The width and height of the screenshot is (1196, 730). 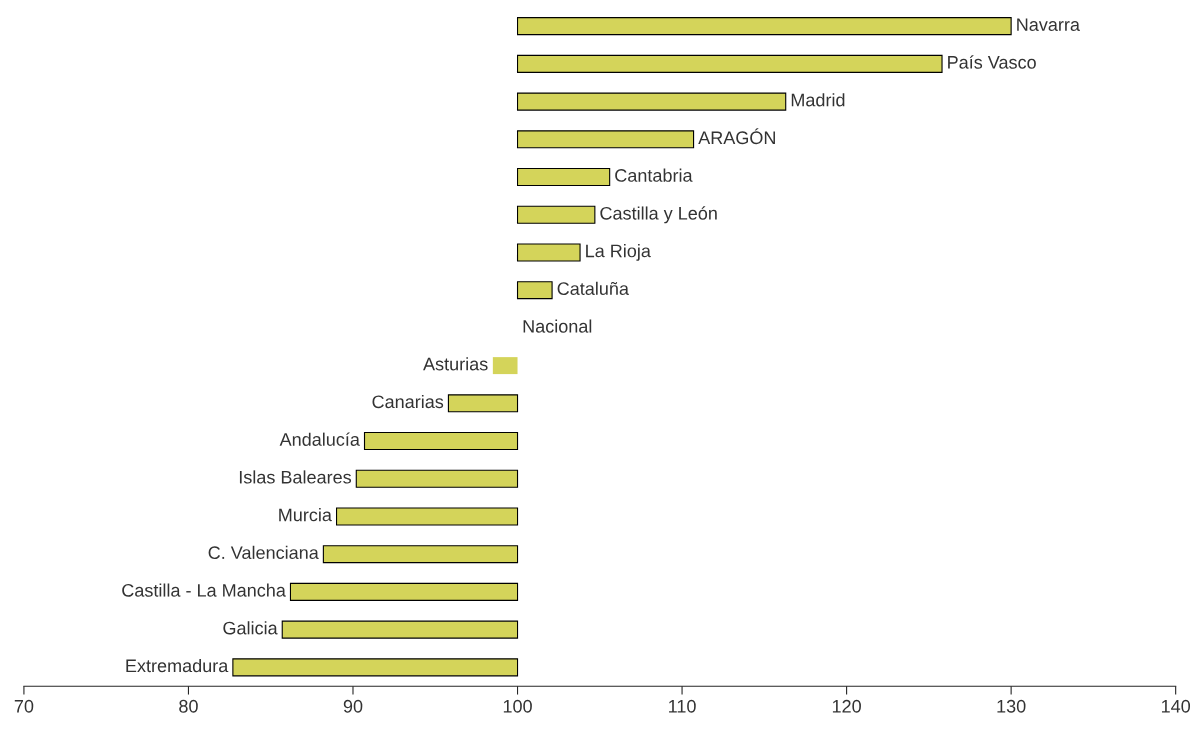 I want to click on y-tick-label: Madrid, so click(x=818, y=100).